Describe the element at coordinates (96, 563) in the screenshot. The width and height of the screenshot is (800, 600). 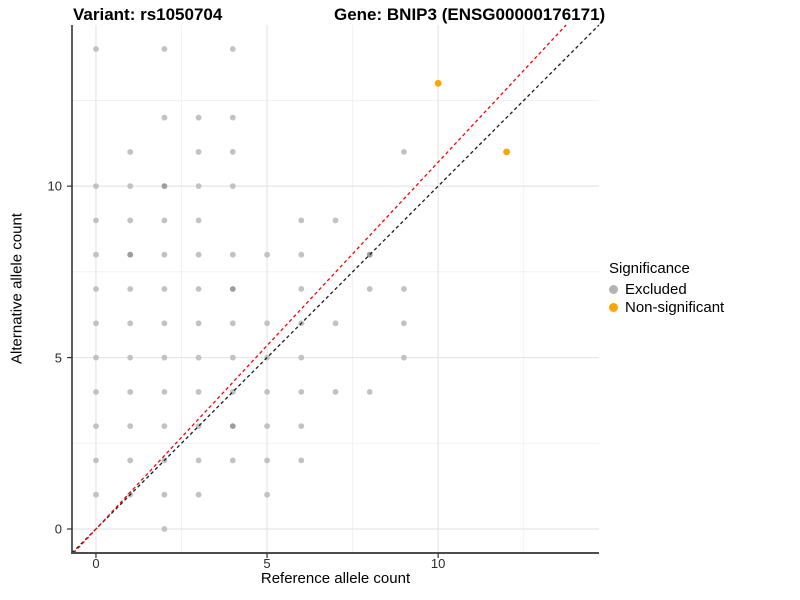
I see `x-tick-label: 0` at that location.